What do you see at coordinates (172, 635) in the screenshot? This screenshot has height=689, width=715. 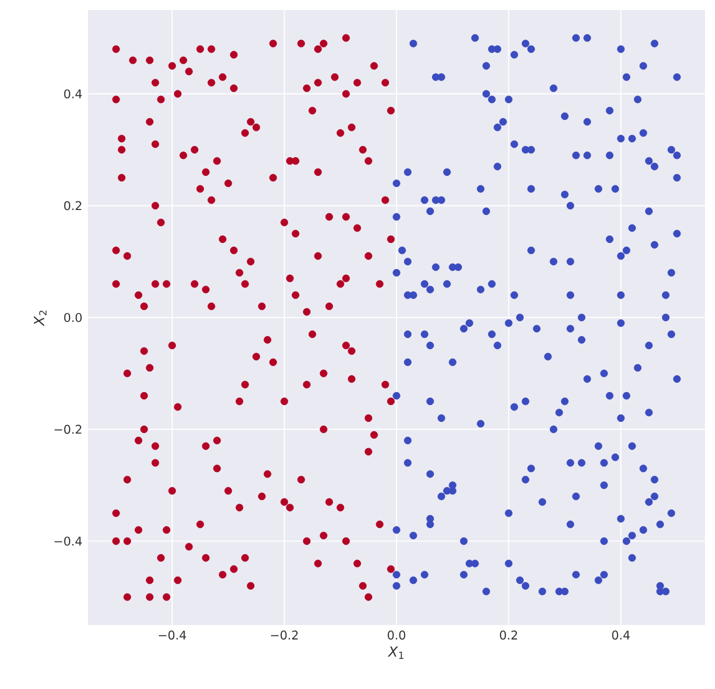 I see `x-tick-label: −0.4` at bounding box center [172, 635].